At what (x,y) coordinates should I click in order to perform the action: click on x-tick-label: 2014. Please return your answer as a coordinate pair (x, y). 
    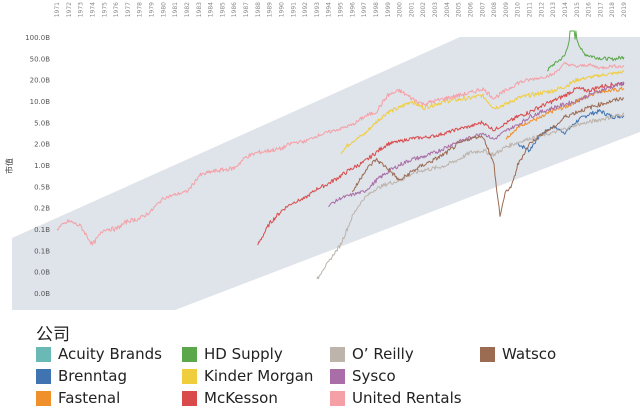
    Looking at the image, I should click on (565, 9).